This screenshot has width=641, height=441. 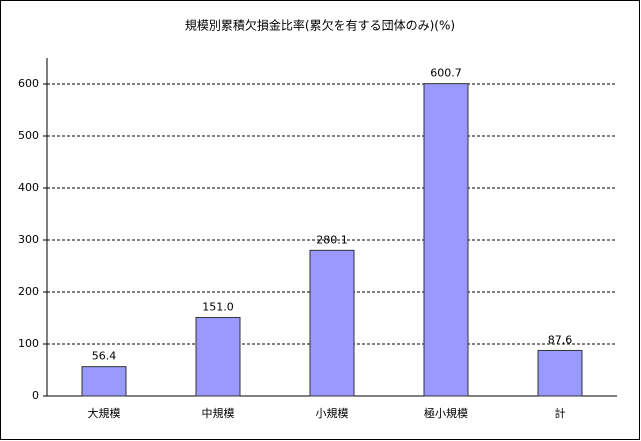 What do you see at coordinates (560, 413) in the screenshot?
I see `x-tick-label: 計` at bounding box center [560, 413].